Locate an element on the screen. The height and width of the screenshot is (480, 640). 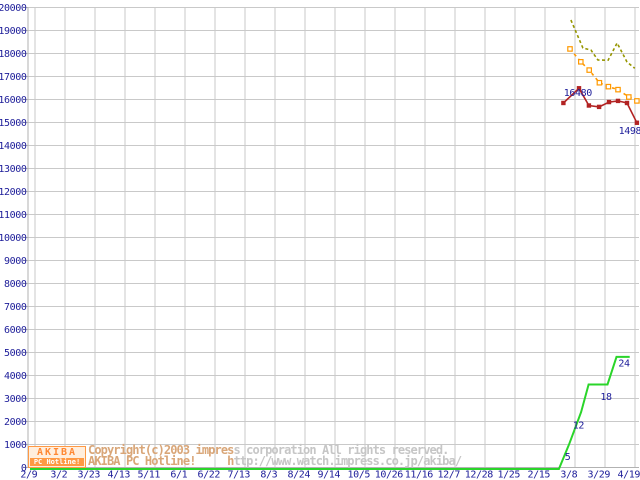
copyright-text-gray: s corporation All rights reserved. is located at coordinates (341, 450).